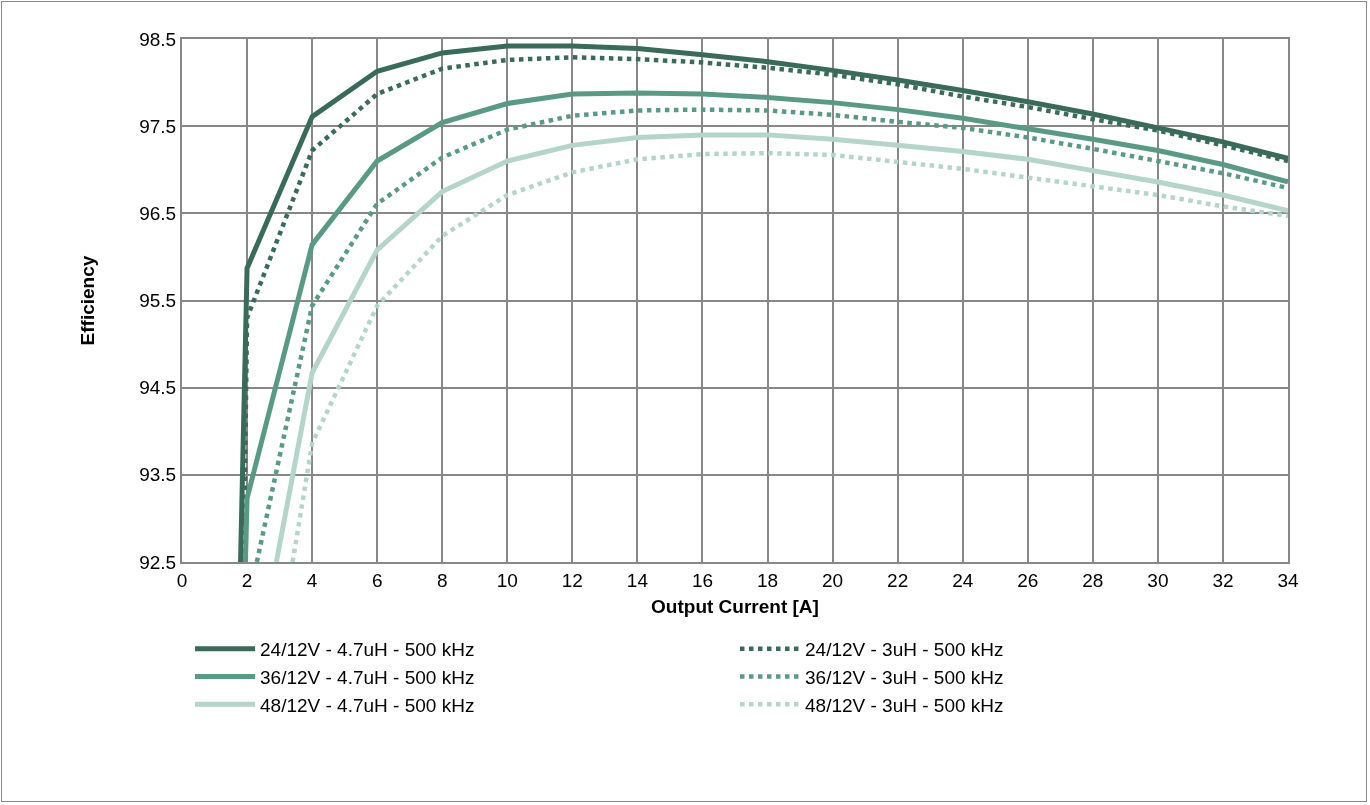 The width and height of the screenshot is (1370, 805). What do you see at coordinates (1288, 580) in the screenshot?
I see `x-tick-label: 34` at bounding box center [1288, 580].